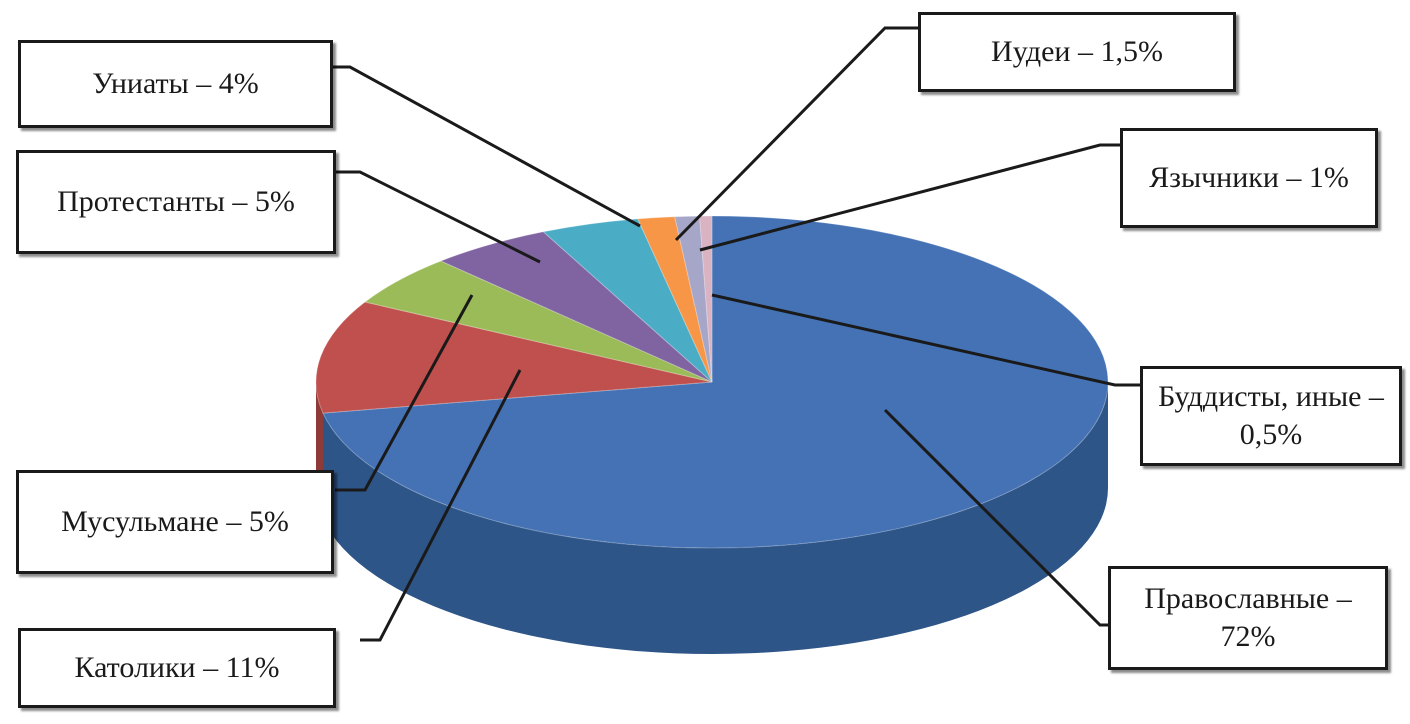  What do you see at coordinates (909, 197) in the screenshot?
I see `leader-line-pagans` at bounding box center [909, 197].